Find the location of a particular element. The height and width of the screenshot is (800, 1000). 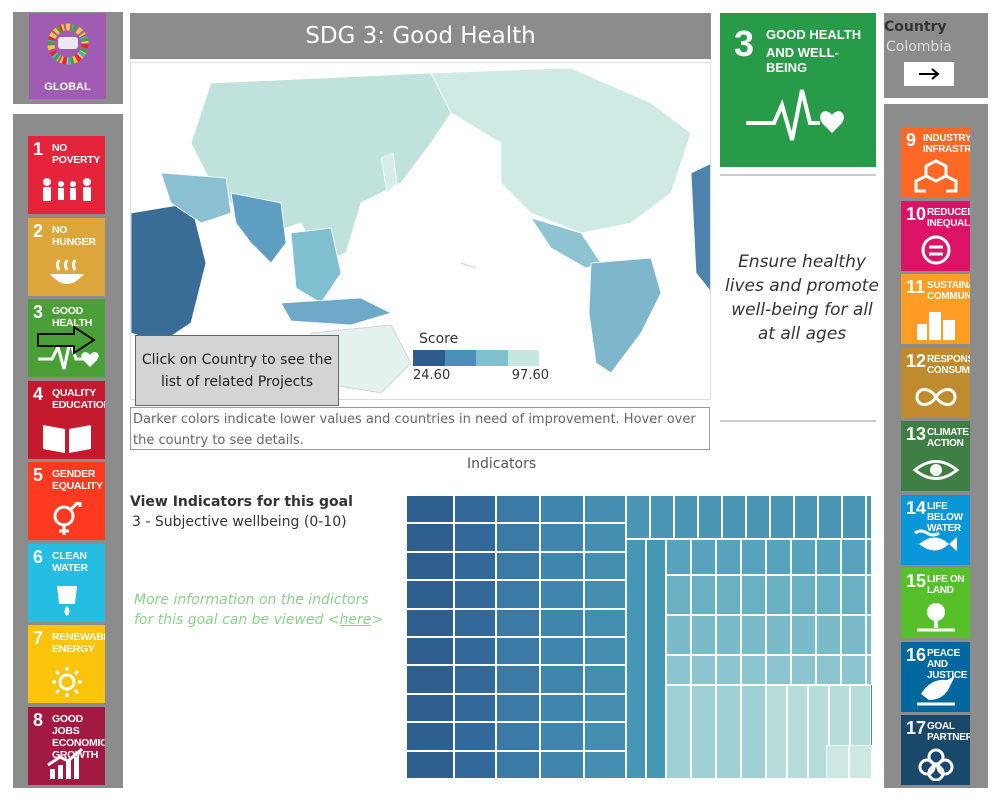

country-value: Colombia is located at coordinates (919, 47).